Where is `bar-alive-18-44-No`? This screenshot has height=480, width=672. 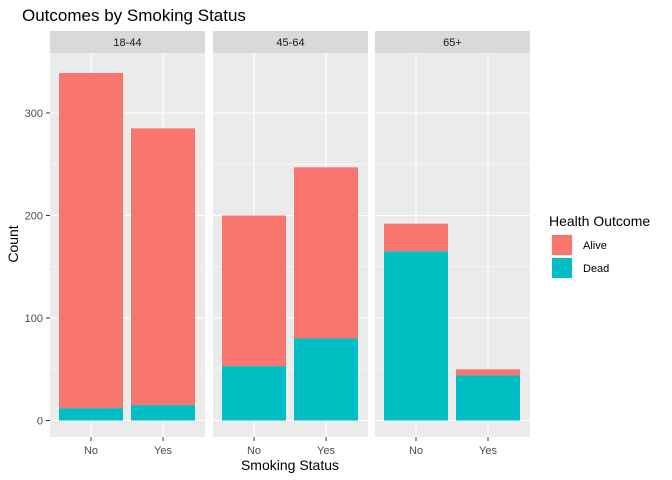
bar-alive-18-44-No is located at coordinates (91, 241).